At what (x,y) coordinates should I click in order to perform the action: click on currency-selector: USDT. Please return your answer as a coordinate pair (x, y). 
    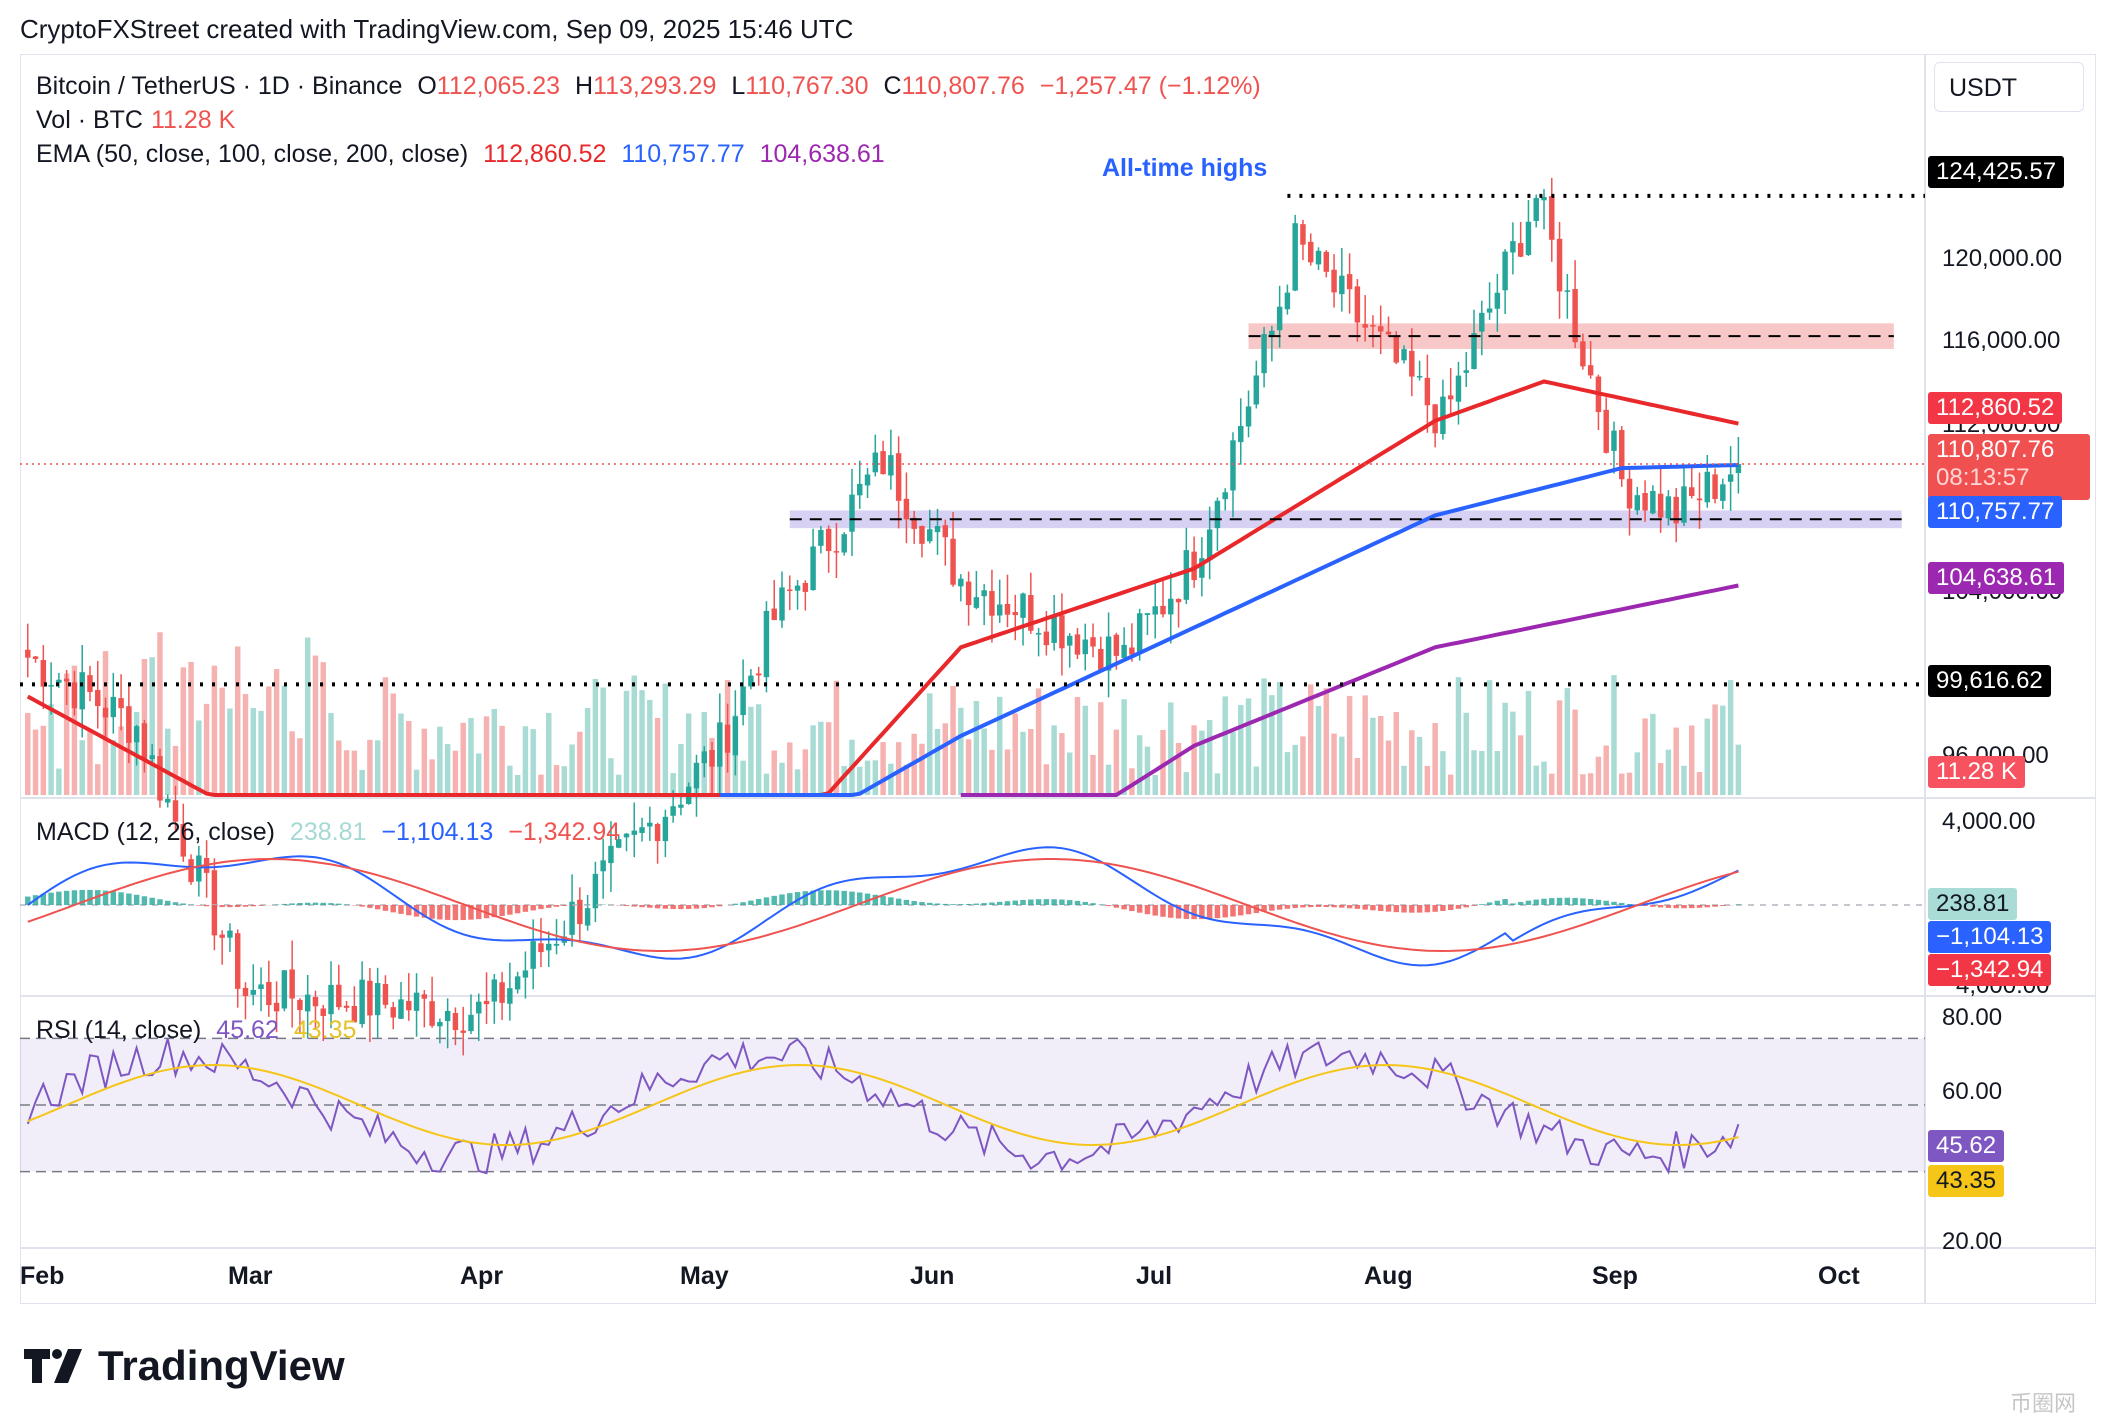
    Looking at the image, I should click on (2009, 87).